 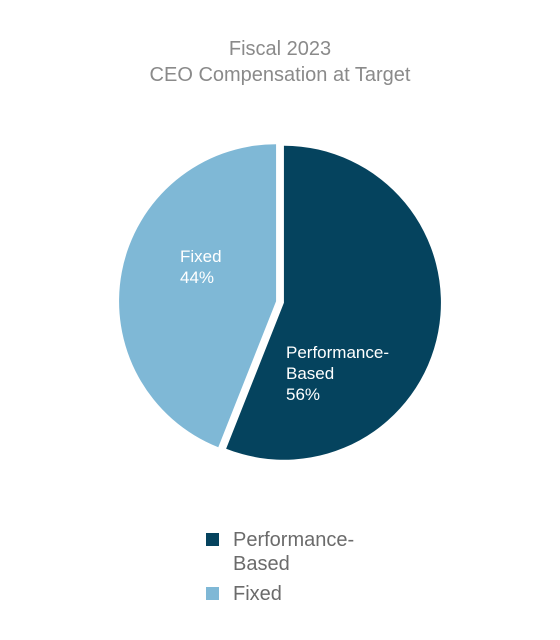 I want to click on chart-legend: Performance- Based Fixed, so click(x=316, y=570).